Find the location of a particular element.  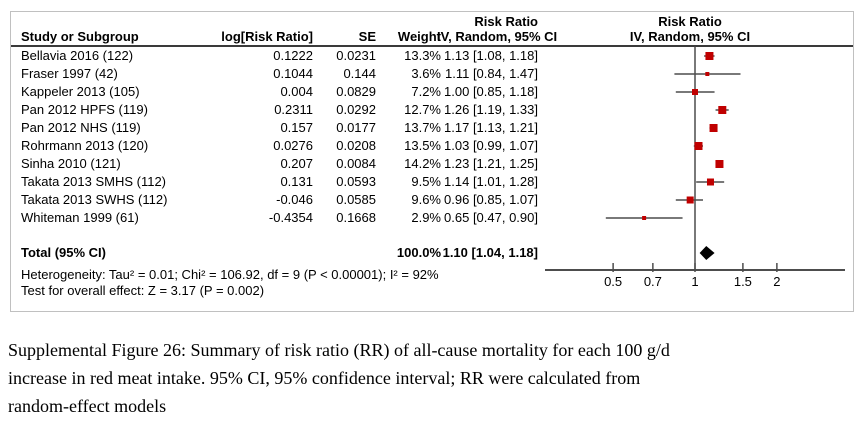

header-stat-risk-ratio: Risk Ratio is located at coordinates (506, 21).